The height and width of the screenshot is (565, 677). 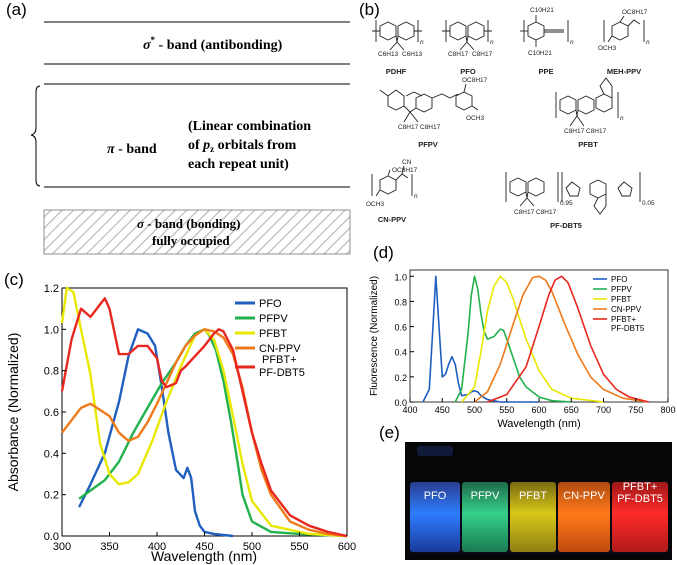 I want to click on sub-och3-3: OCH3, so click(x=375, y=204).